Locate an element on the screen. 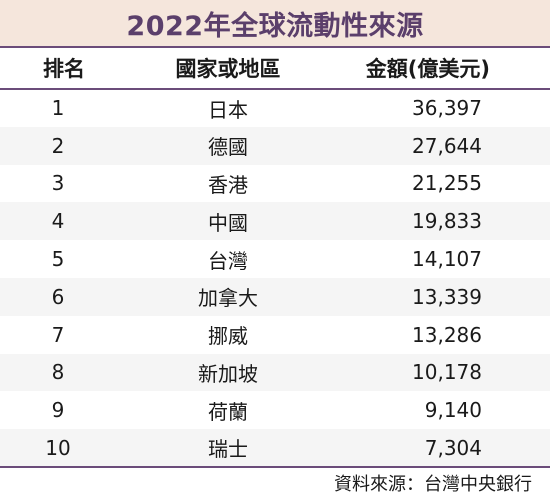  rank-cell: 8 is located at coordinates (58, 372).